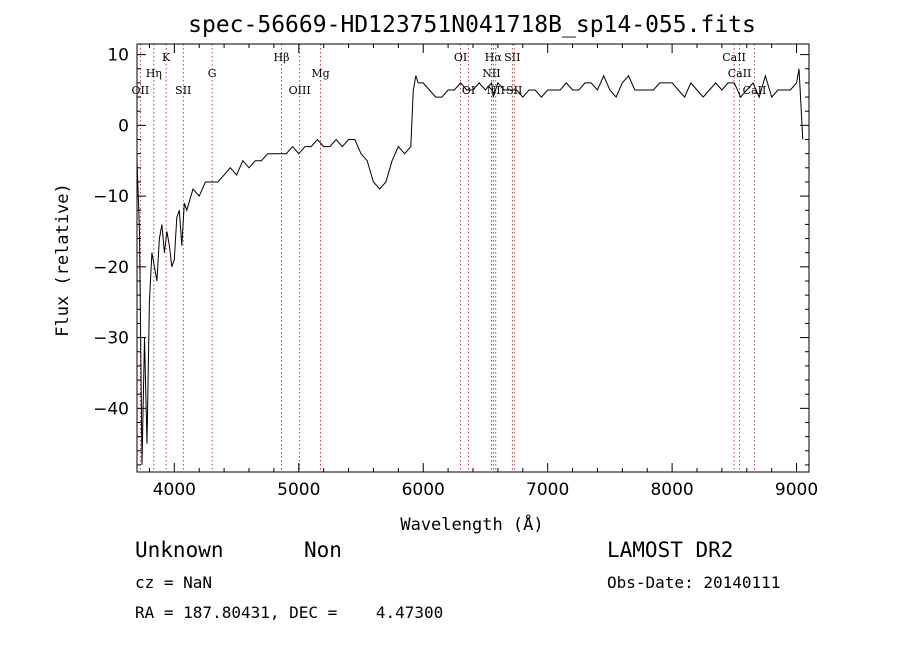  I want to click on x-tick-label-3: 7000, so click(547, 490).